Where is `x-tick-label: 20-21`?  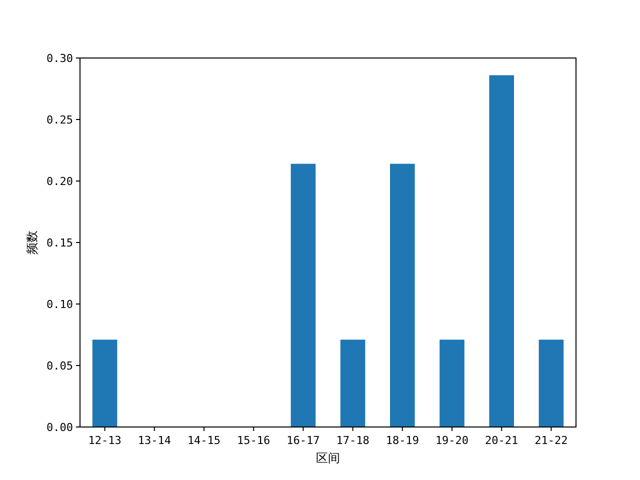
x-tick-label: 20-21 is located at coordinates (501, 440).